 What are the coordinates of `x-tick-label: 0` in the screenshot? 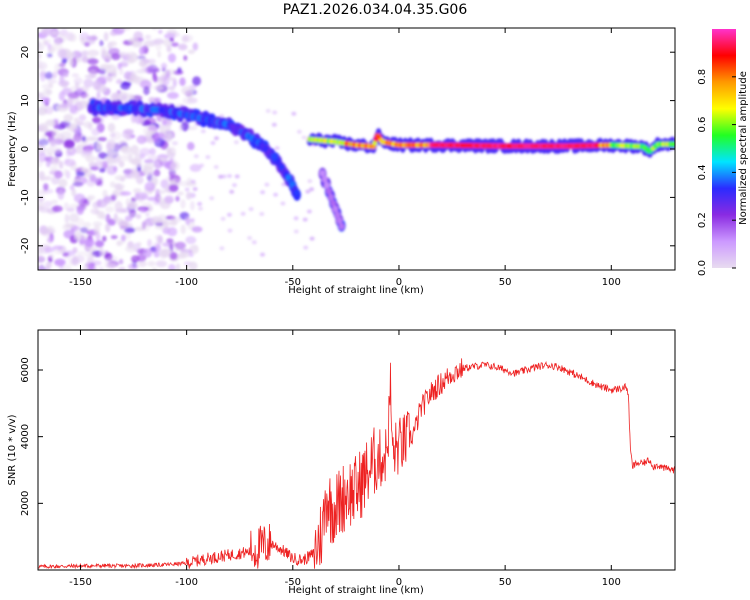 It's located at (399, 582).